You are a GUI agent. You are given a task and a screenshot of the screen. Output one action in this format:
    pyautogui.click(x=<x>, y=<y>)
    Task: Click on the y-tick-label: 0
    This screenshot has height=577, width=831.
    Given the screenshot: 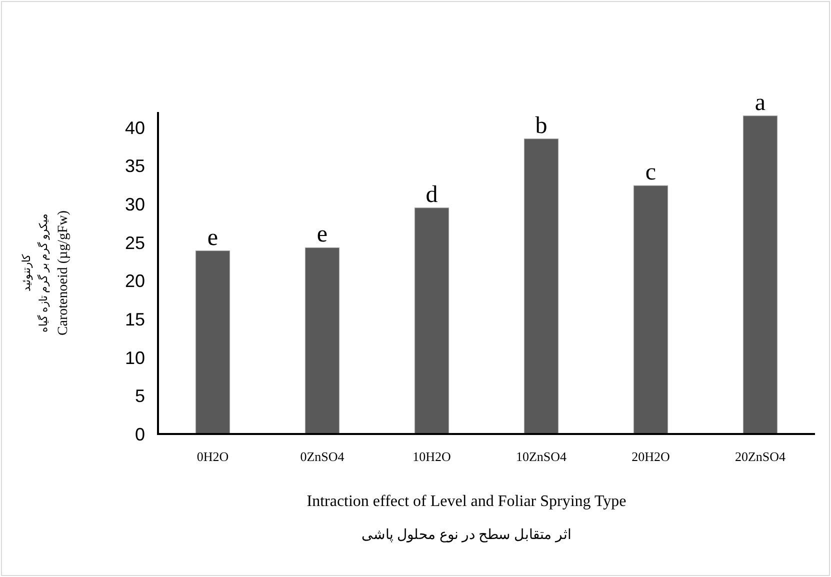 What is the action you would take?
    pyautogui.click(x=139, y=434)
    